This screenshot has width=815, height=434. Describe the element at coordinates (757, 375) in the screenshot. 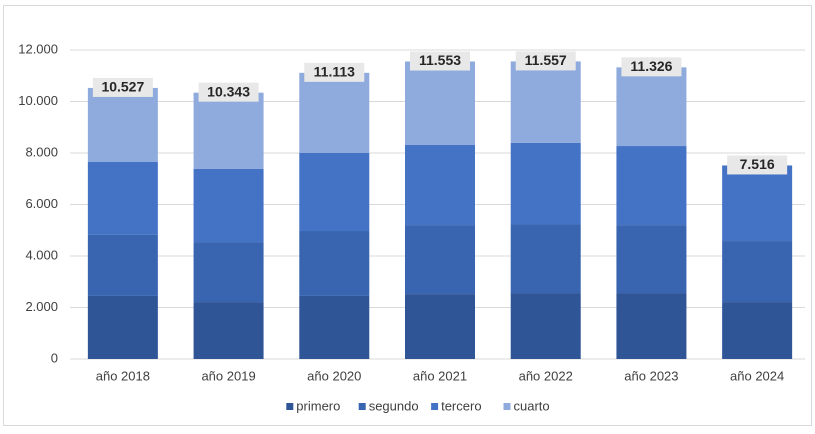

I see `x-tick-label: año 2024` at that location.